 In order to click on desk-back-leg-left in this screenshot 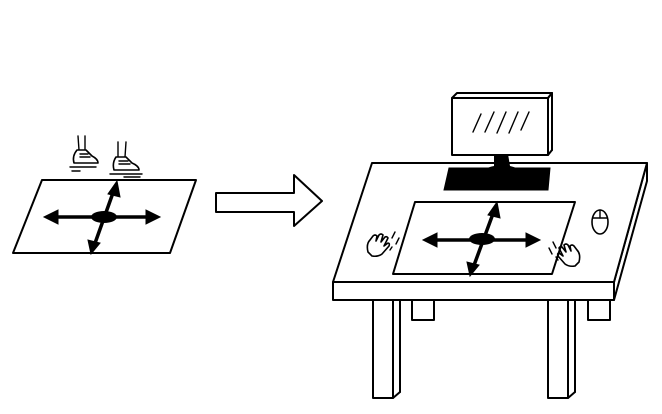, I will do `click(423, 310)`.